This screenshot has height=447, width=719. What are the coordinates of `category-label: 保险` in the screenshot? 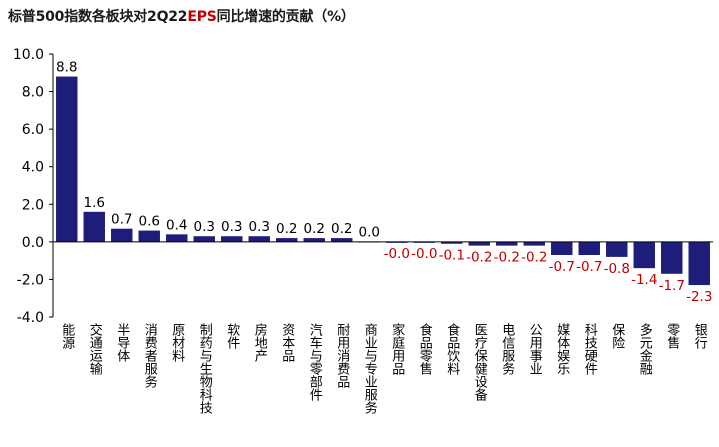 It's located at (617, 336).